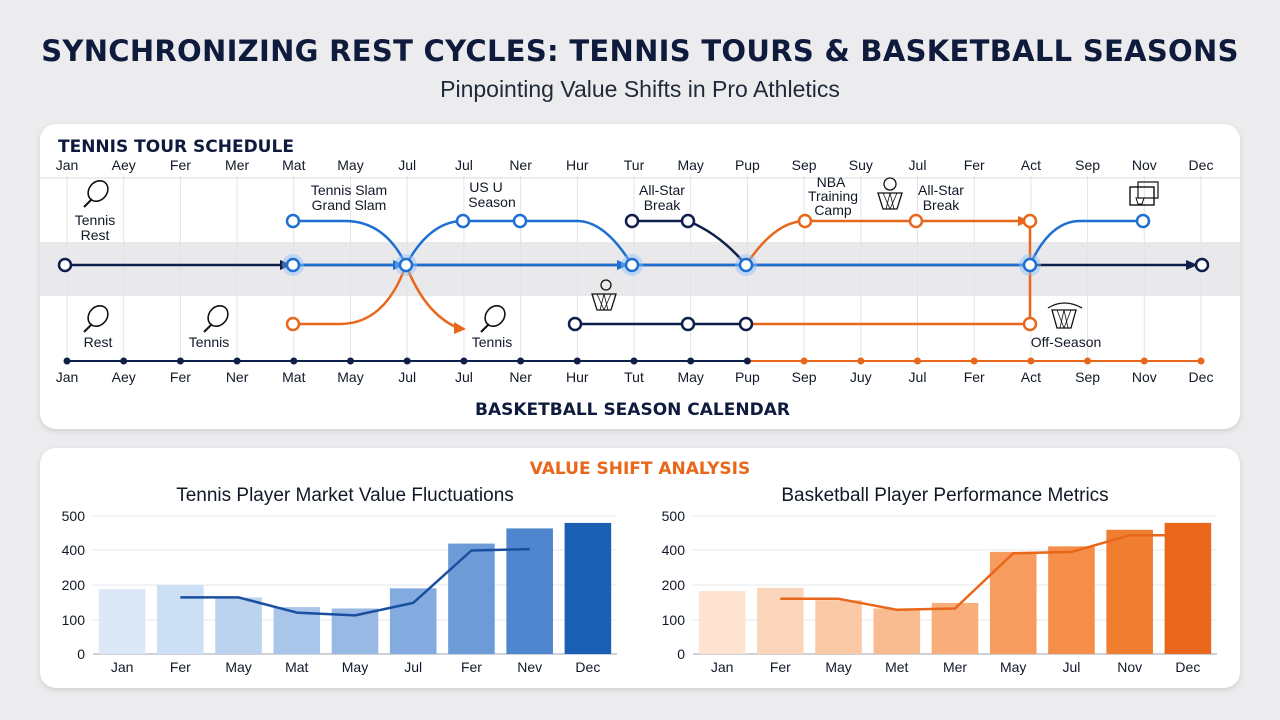 The image size is (1280, 720). Describe the element at coordinates (520, 165) in the screenshot. I see `top-month-label: Ner` at that location.